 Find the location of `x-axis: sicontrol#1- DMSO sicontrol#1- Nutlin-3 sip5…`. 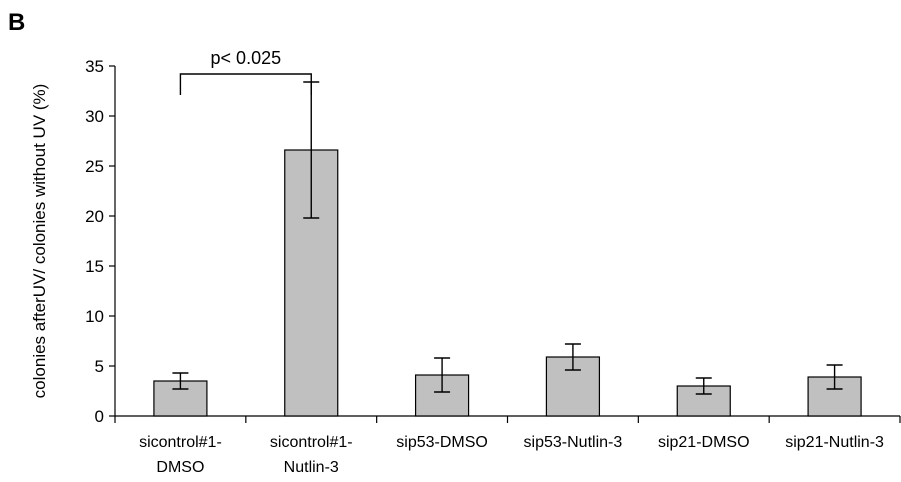

x-axis: sicontrol#1- DMSO sicontrol#1- Nutlin-3 sip5… is located at coordinates (507, 445).